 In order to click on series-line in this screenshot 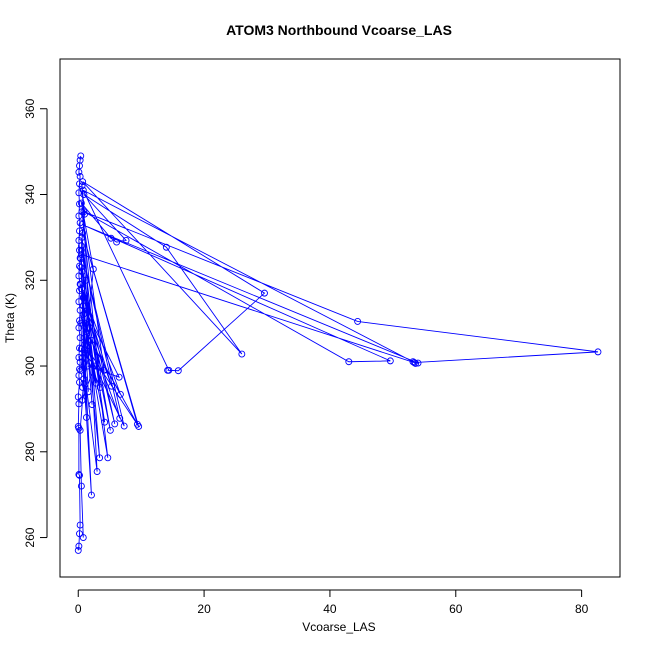, I will do `click(79, 353)`.